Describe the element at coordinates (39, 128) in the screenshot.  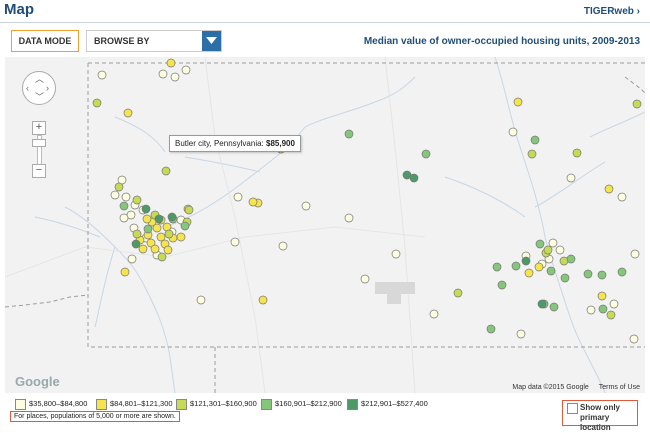
I see `zoom-in-button: +` at that location.